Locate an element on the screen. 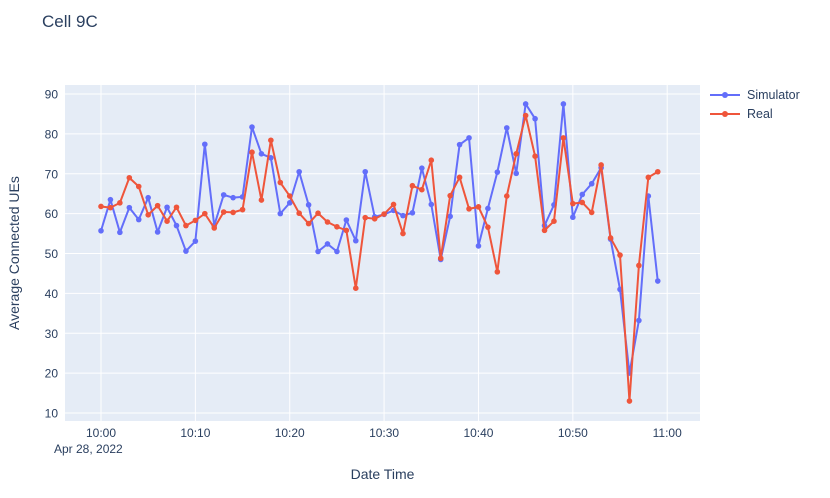  legend-item-real: Real is located at coordinates (754, 114).